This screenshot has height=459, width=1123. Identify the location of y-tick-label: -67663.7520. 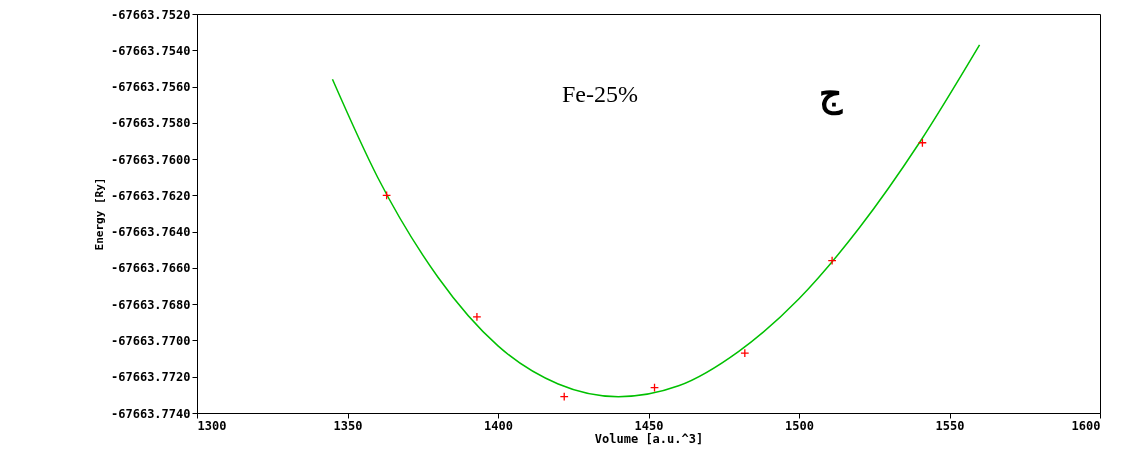
(151, 14).